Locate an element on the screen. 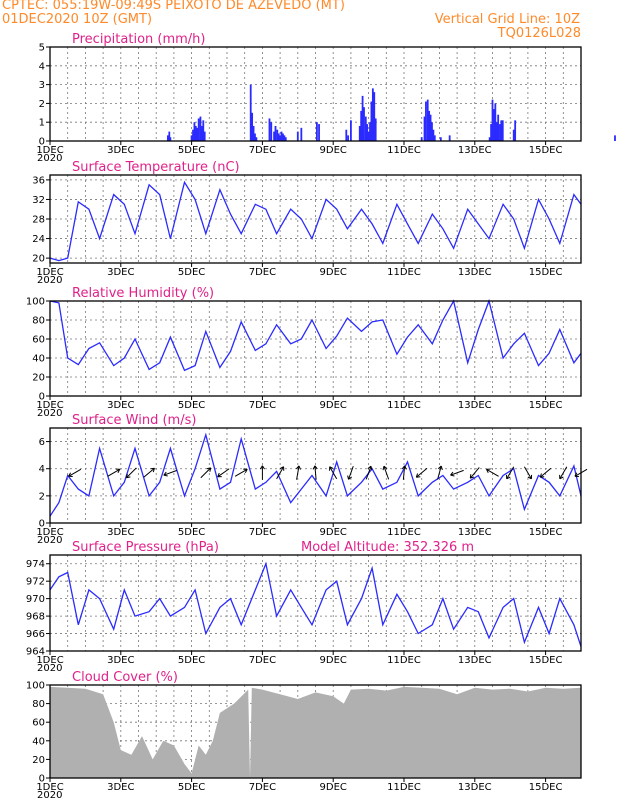 The width and height of the screenshot is (618, 800). header-grid-note: Vertical Grid Line: 10Z is located at coordinates (507, 19).